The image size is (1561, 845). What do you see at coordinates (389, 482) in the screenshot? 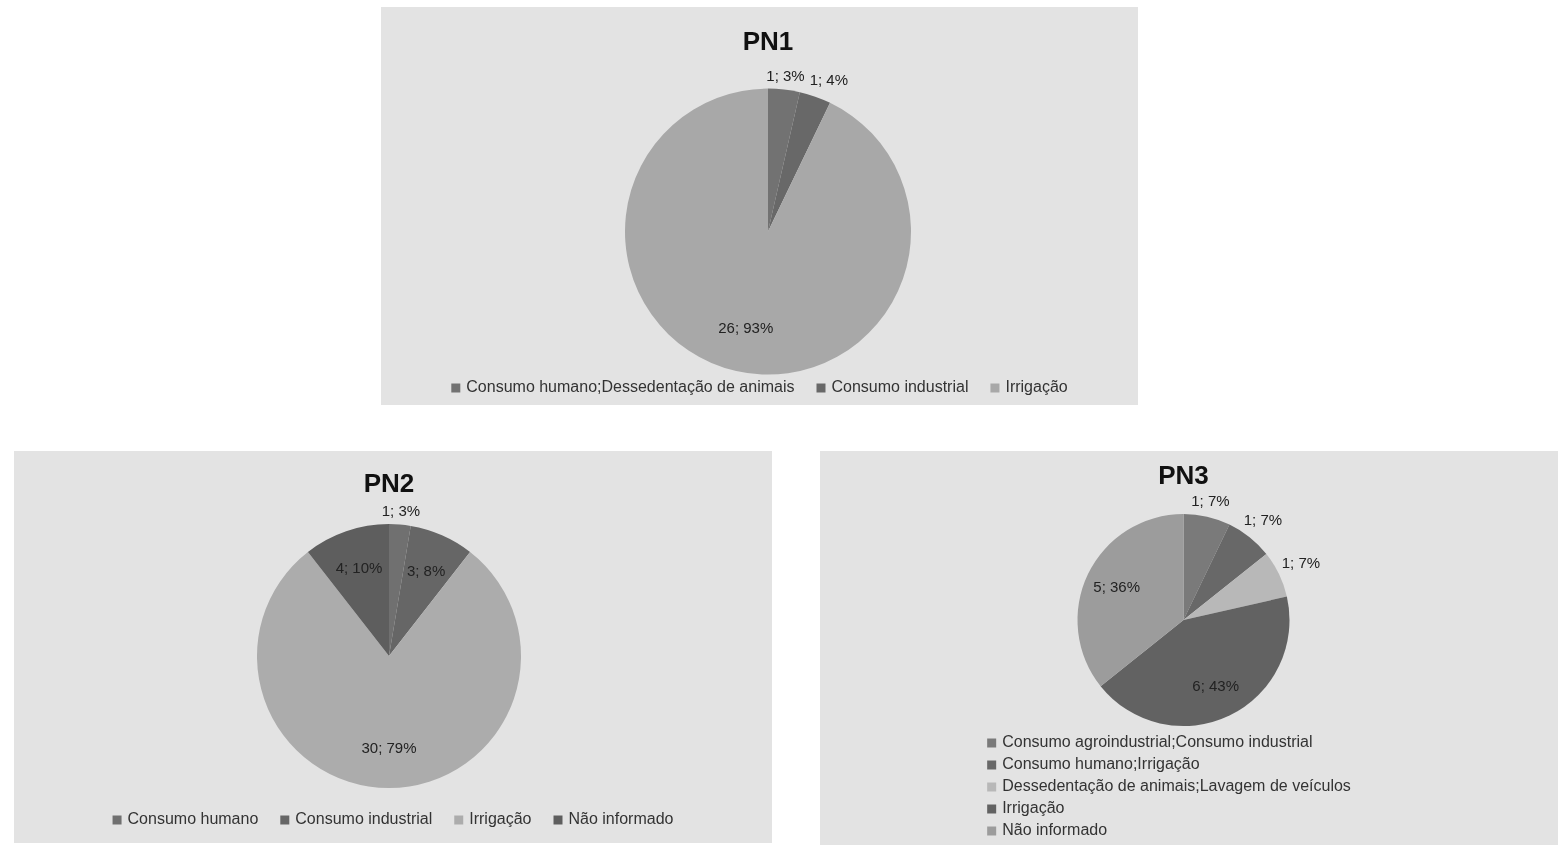
I see `chart-title: PN2` at bounding box center [389, 482].